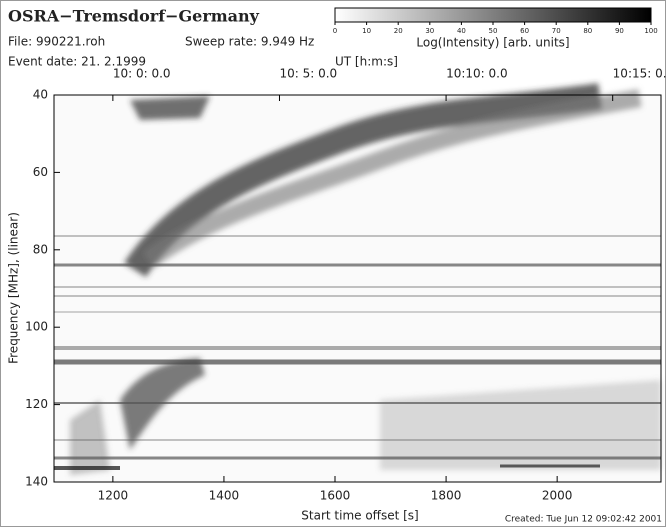  I want to click on x-tick-label: 1800, so click(446, 496).